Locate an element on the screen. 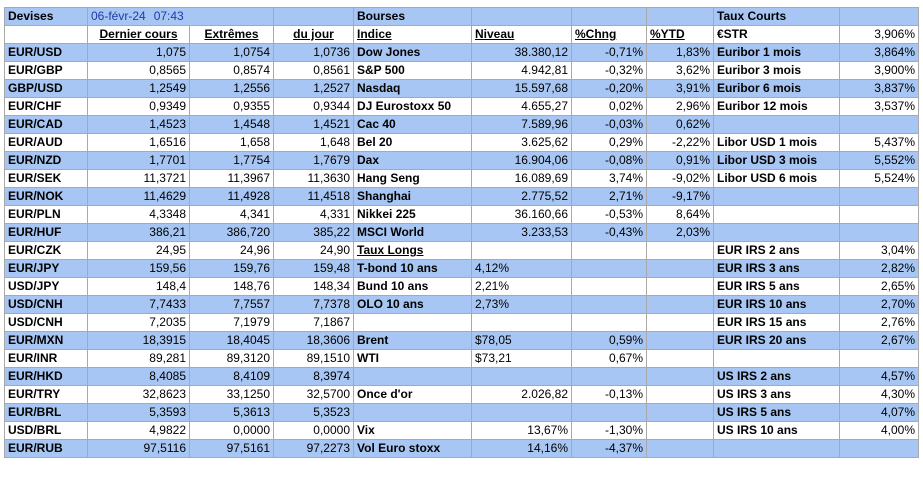  fx-pair: EUR/JPY is located at coordinates (46, 268).